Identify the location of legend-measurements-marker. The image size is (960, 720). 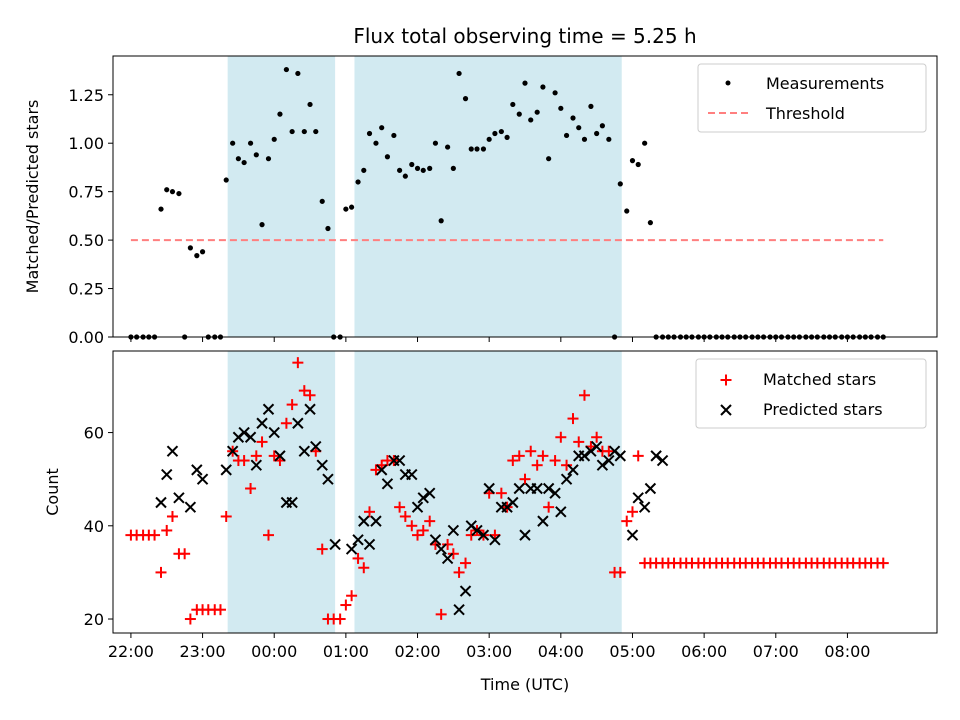
(728, 83).